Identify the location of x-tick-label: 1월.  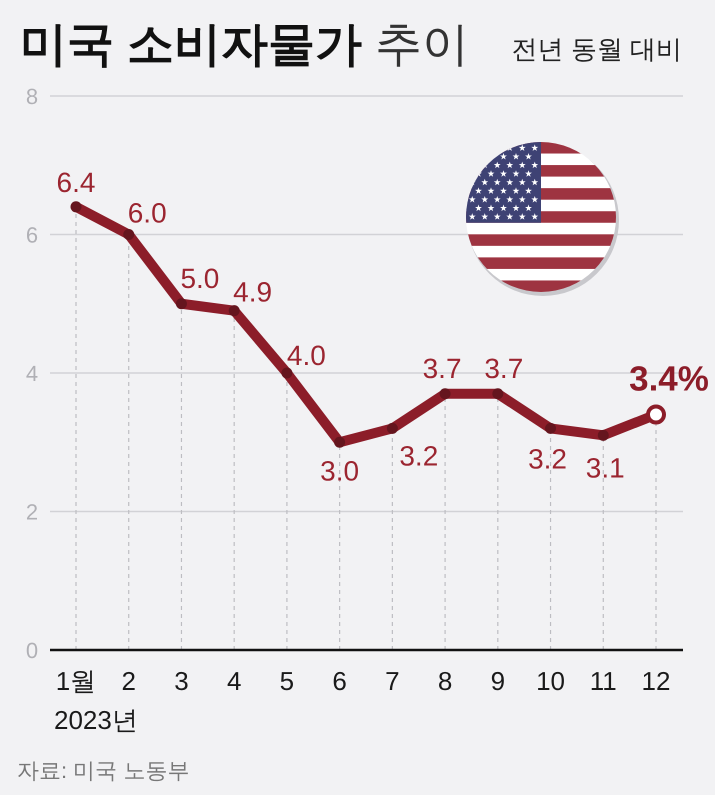
(76, 681).